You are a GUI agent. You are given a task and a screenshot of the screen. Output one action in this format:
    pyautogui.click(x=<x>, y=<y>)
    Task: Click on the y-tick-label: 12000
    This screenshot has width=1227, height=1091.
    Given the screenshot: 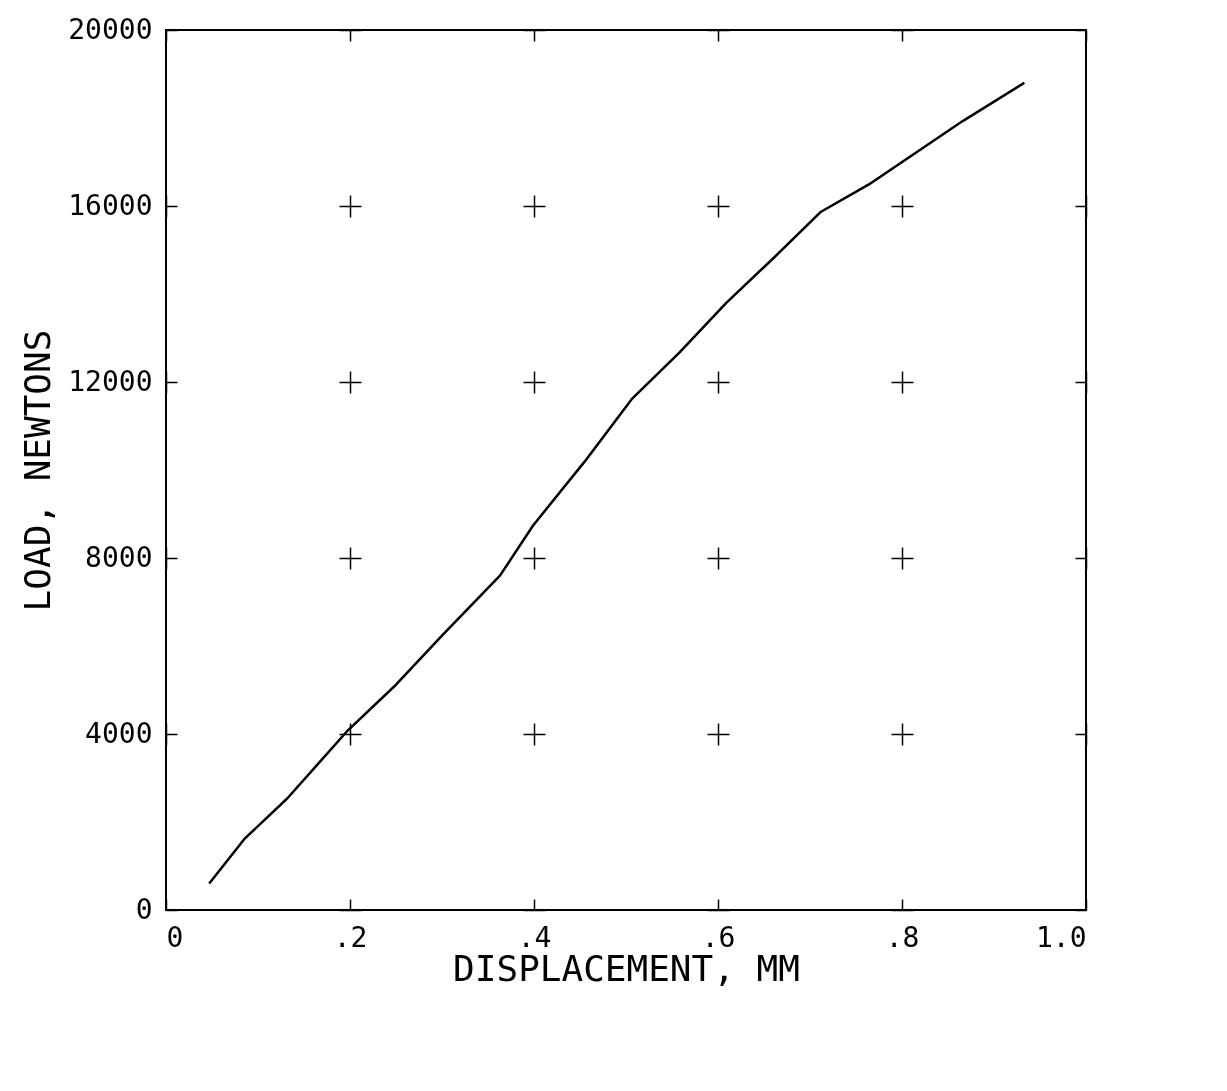 What is the action you would take?
    pyautogui.click(x=110, y=381)
    